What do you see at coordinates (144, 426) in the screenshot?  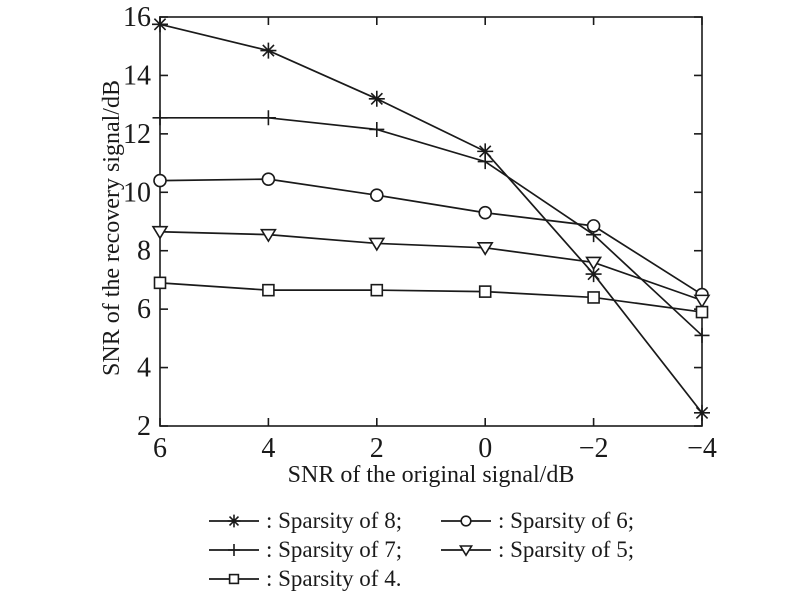 I see `y-tick-label: 2` at bounding box center [144, 426].